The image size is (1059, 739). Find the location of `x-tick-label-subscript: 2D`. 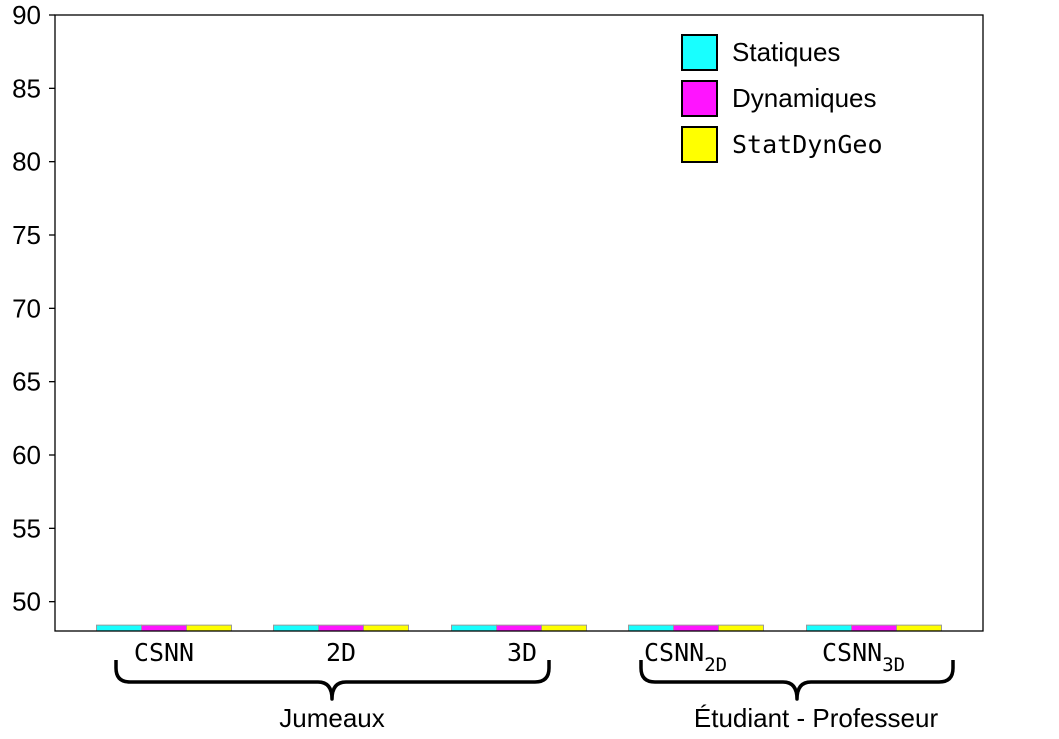

x-tick-label-subscript: 2D is located at coordinates (715, 665).